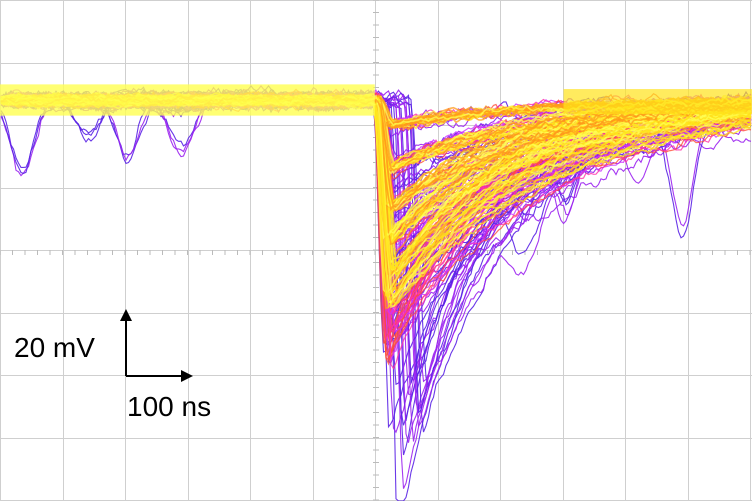  I want to click on horizontal-scale-arrow, so click(187, 376).